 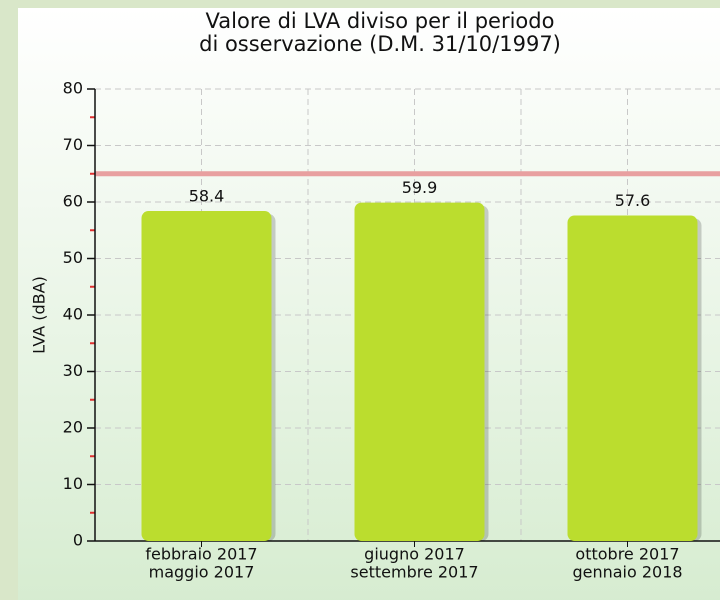 What do you see at coordinates (73, 257) in the screenshot?
I see `y-tick-label: 50` at bounding box center [73, 257].